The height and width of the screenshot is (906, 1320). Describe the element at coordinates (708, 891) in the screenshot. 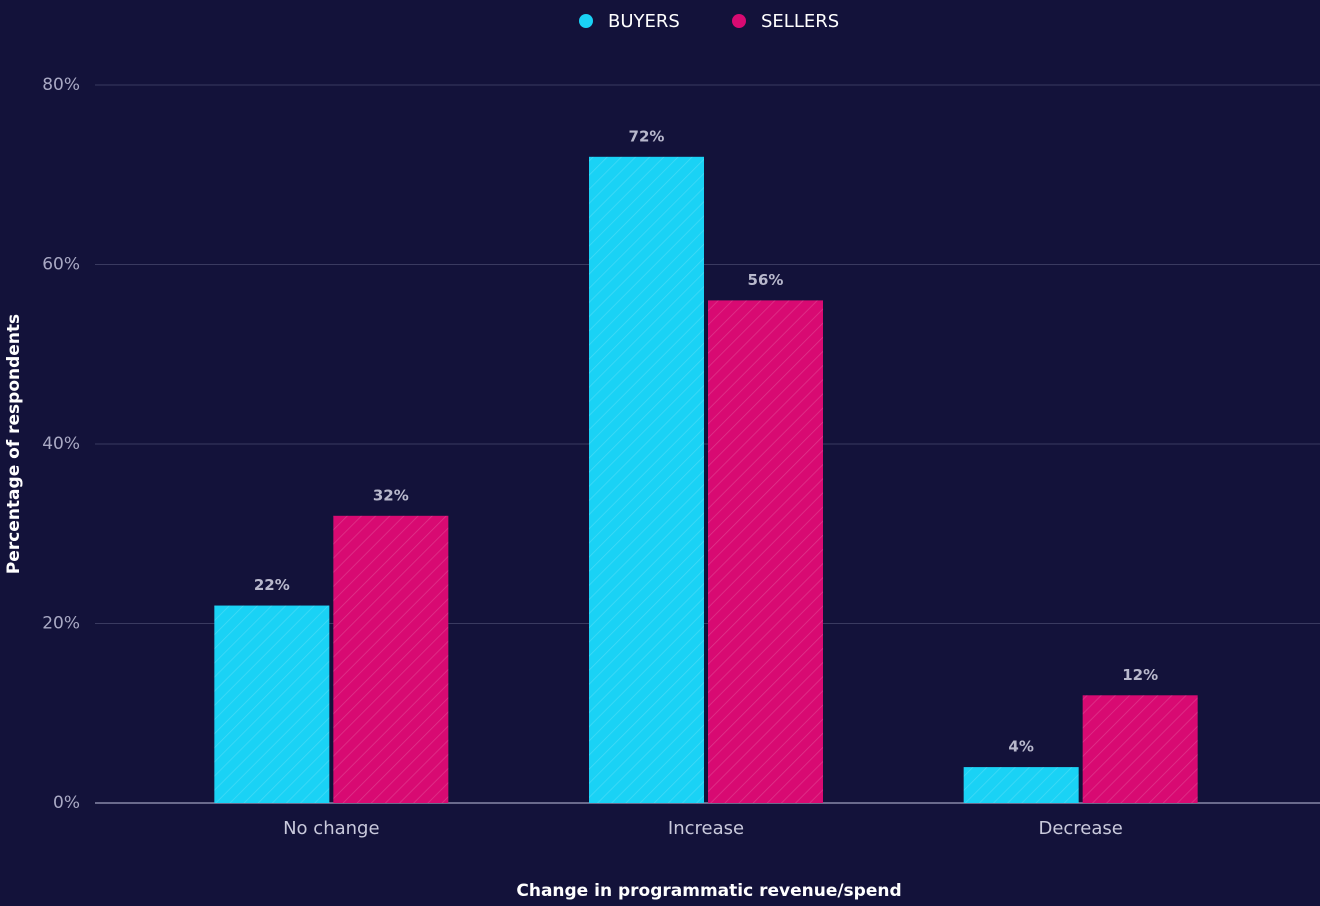

I see `x-axis-label: Change in programmatic revenue/spend` at that location.